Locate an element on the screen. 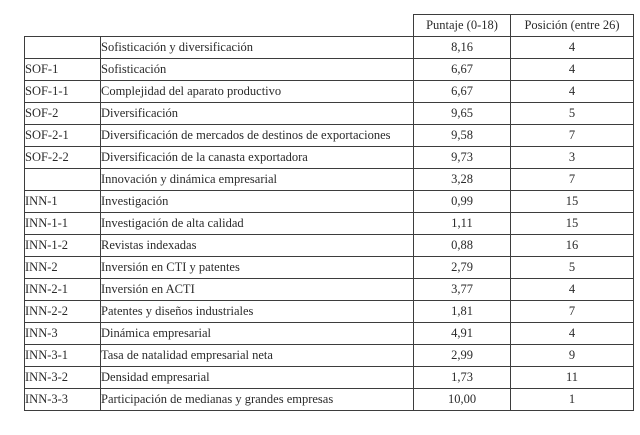 This screenshot has width=640, height=435. header-puntaje: Puntaje (0-18) is located at coordinates (462, 25).